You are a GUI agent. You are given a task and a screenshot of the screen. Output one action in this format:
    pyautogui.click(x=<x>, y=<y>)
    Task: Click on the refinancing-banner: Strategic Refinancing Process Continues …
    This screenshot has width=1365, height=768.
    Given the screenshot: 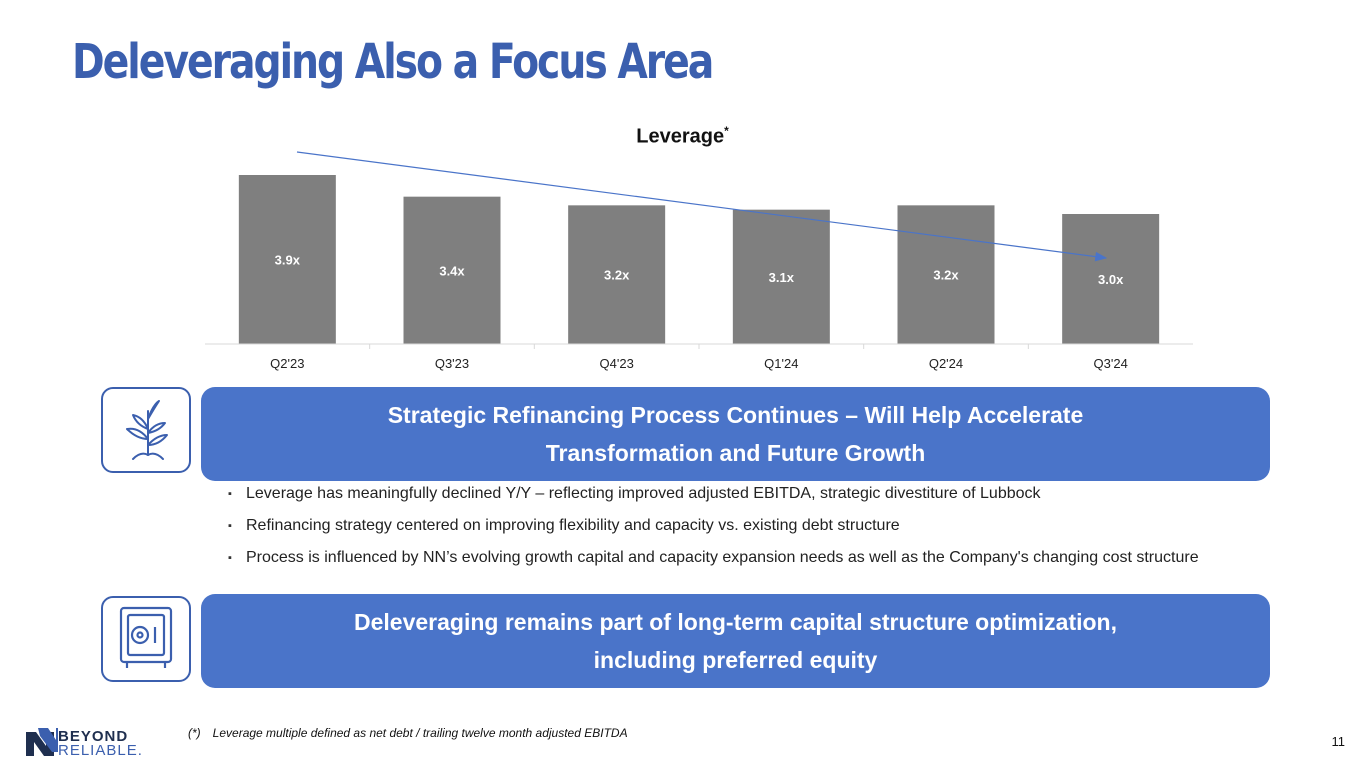 What is the action you would take?
    pyautogui.click(x=735, y=434)
    